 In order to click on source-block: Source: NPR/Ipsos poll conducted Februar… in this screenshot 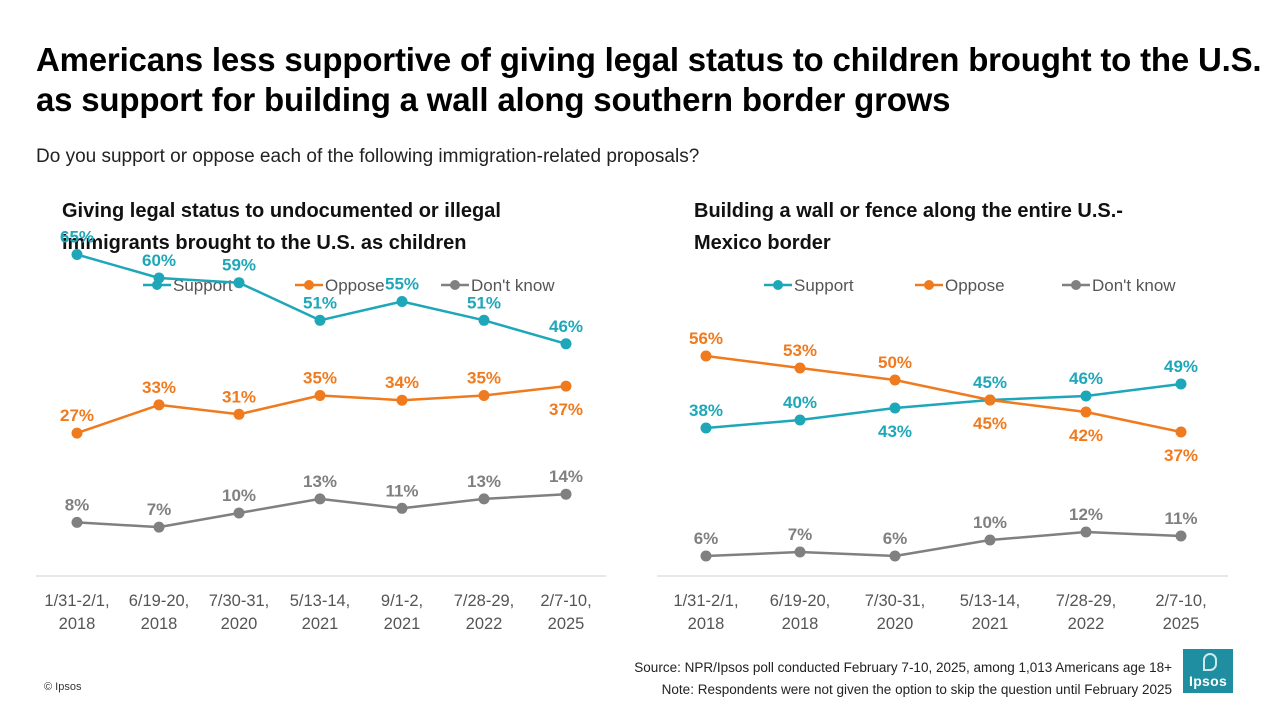, I will do `click(903, 679)`.